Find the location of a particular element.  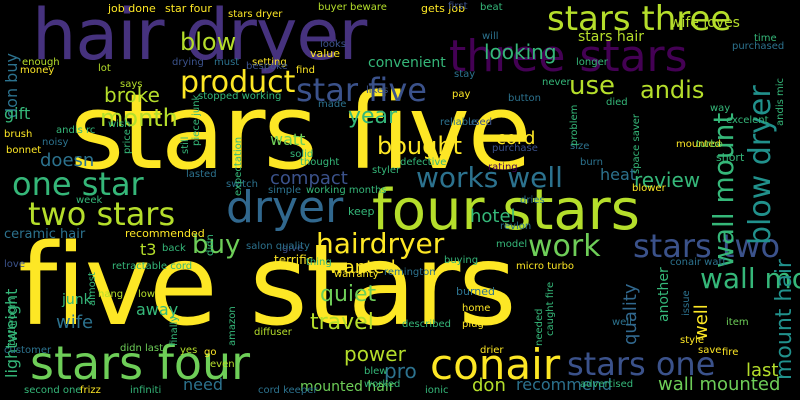

word: finally is located at coordinates (184, 336).